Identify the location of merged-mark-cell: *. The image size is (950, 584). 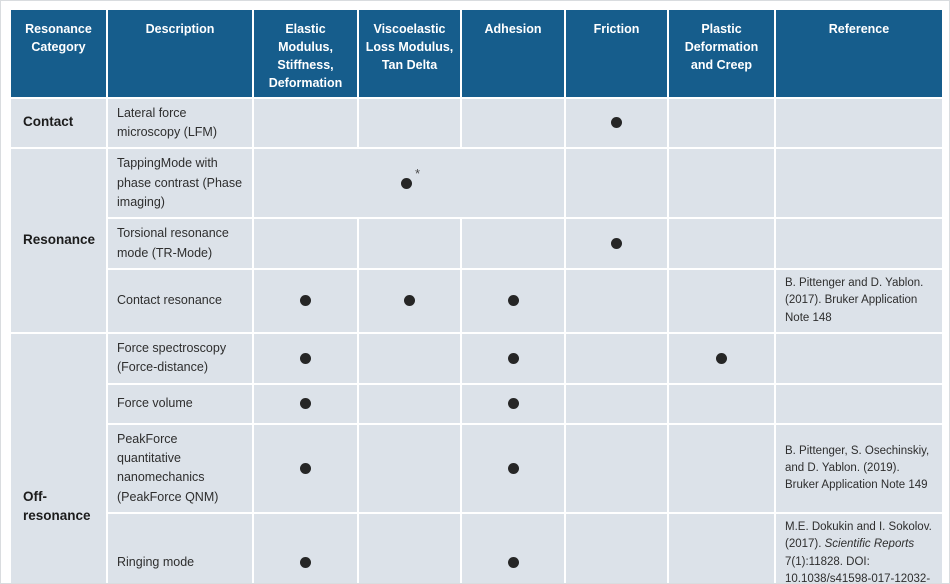
(409, 183).